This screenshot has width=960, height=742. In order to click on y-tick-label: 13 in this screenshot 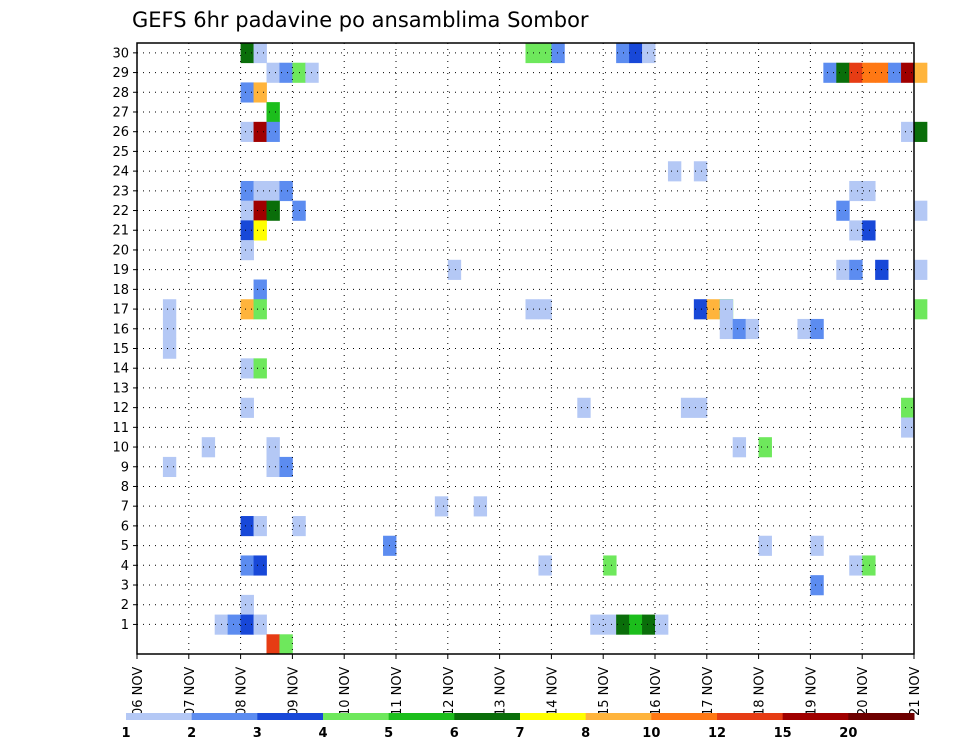, I will do `click(120, 388)`.